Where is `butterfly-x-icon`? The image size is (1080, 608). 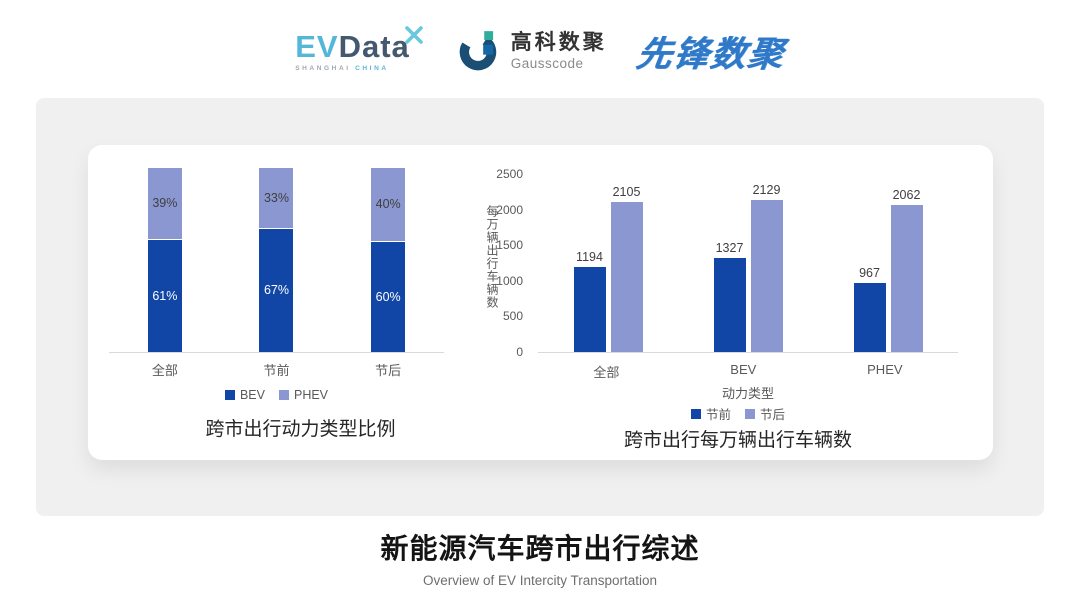 butterfly-x-icon is located at coordinates (413, 34).